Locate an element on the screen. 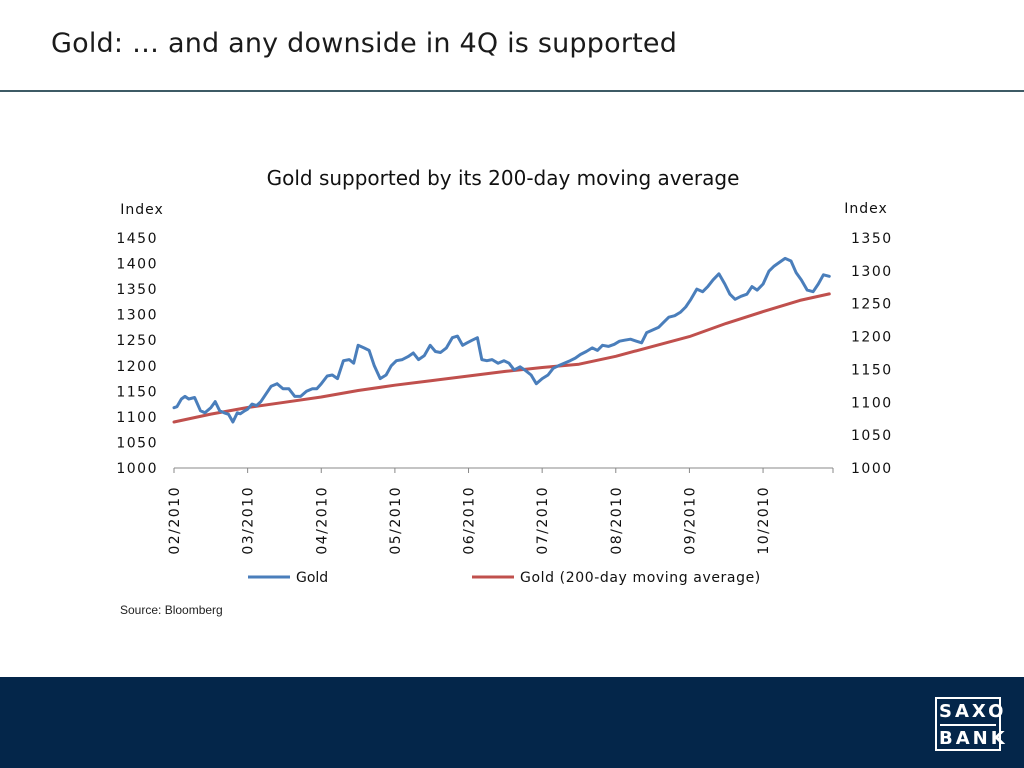  moving-average-line is located at coordinates (501, 358).